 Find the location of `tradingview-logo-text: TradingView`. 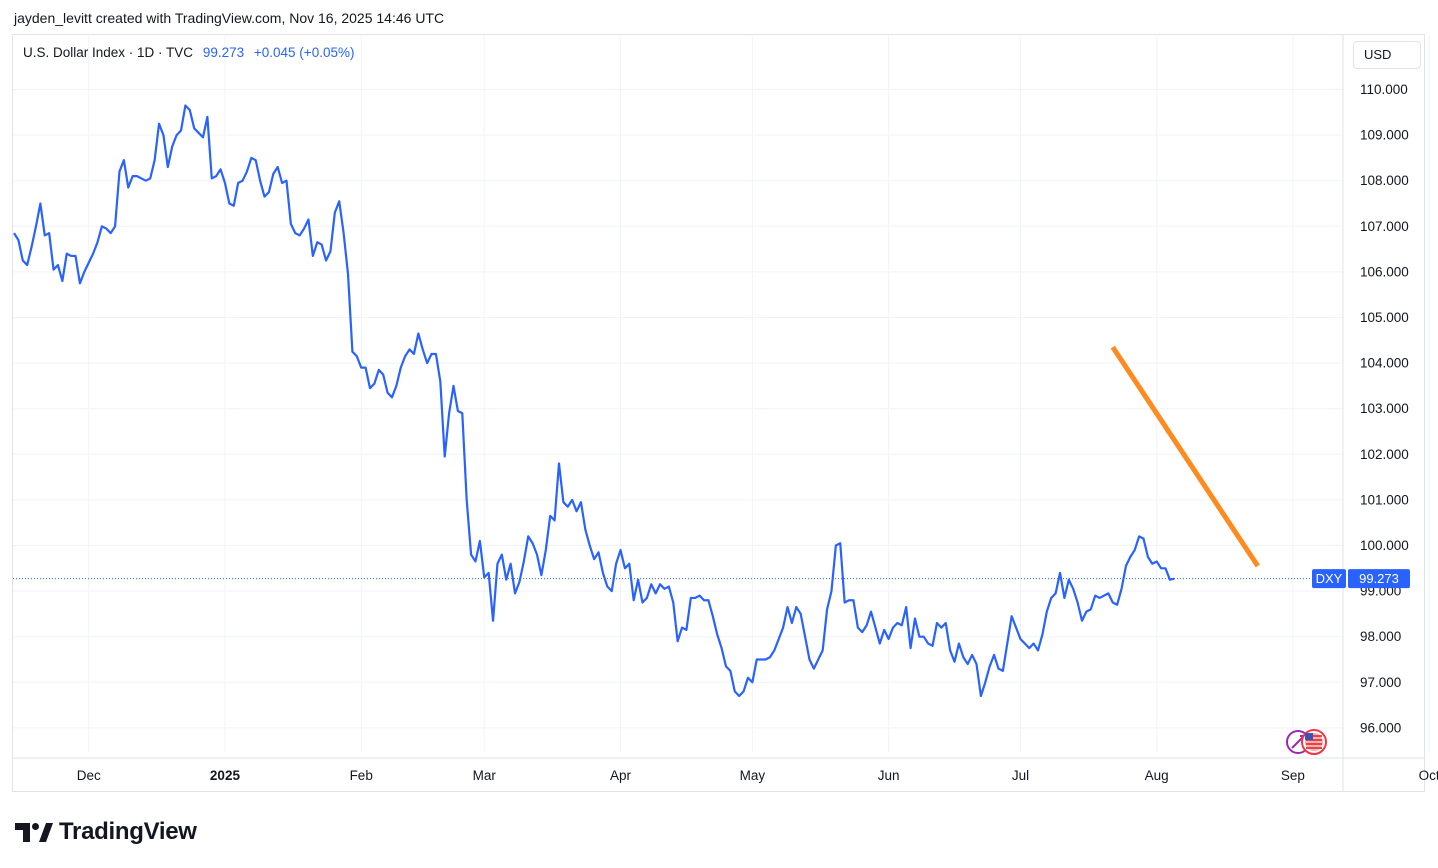

tradingview-logo-text: TradingView is located at coordinates (128, 831).